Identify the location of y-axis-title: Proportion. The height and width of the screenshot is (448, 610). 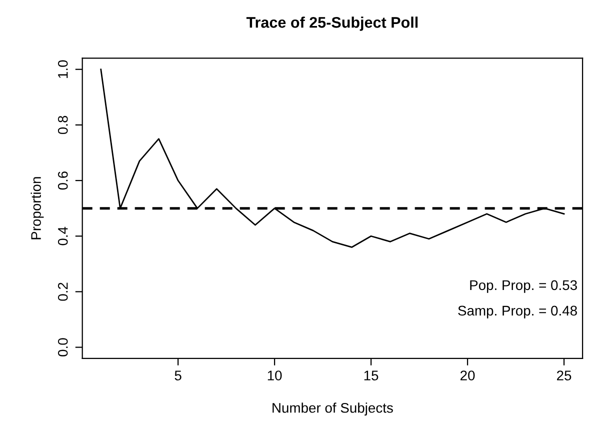
(37, 208).